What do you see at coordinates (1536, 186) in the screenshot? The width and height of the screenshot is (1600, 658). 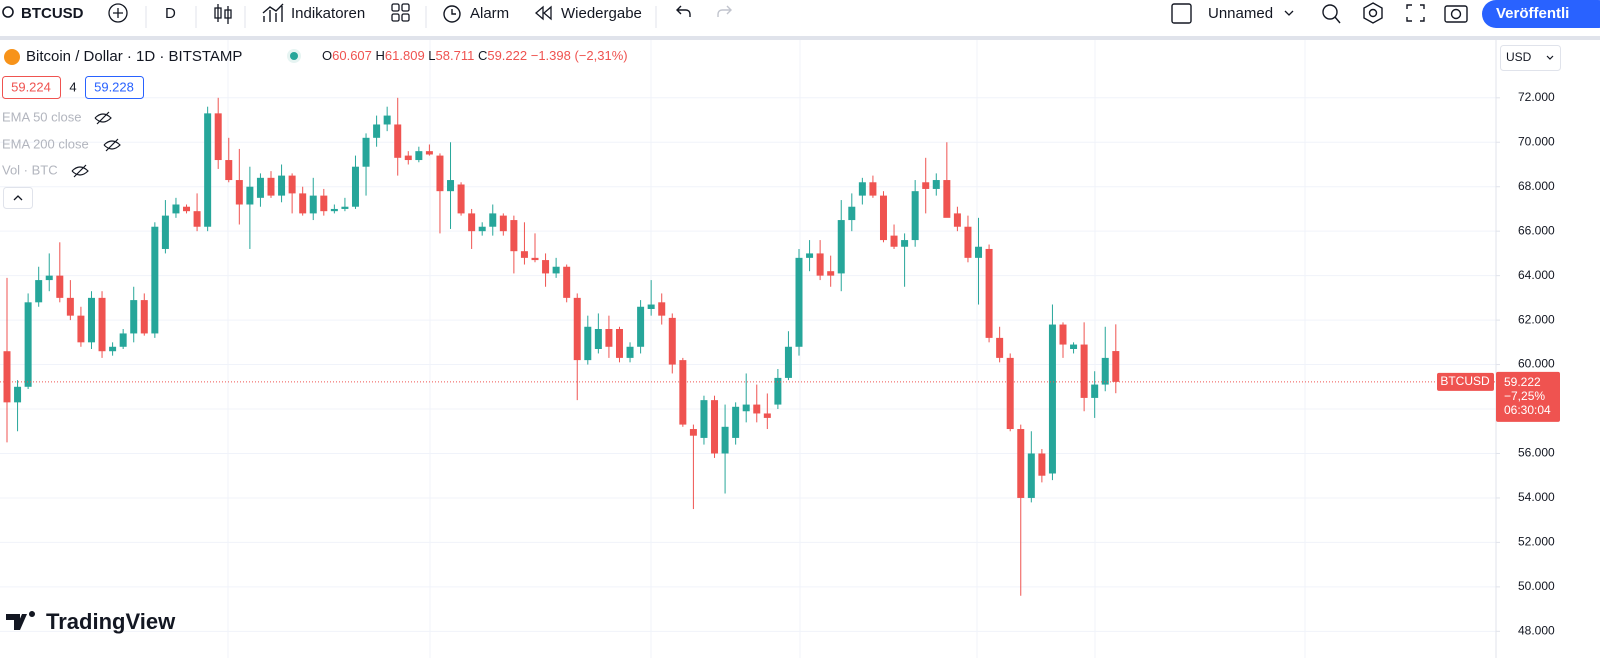 I see `y-tick-label: 68.000` at bounding box center [1536, 186].